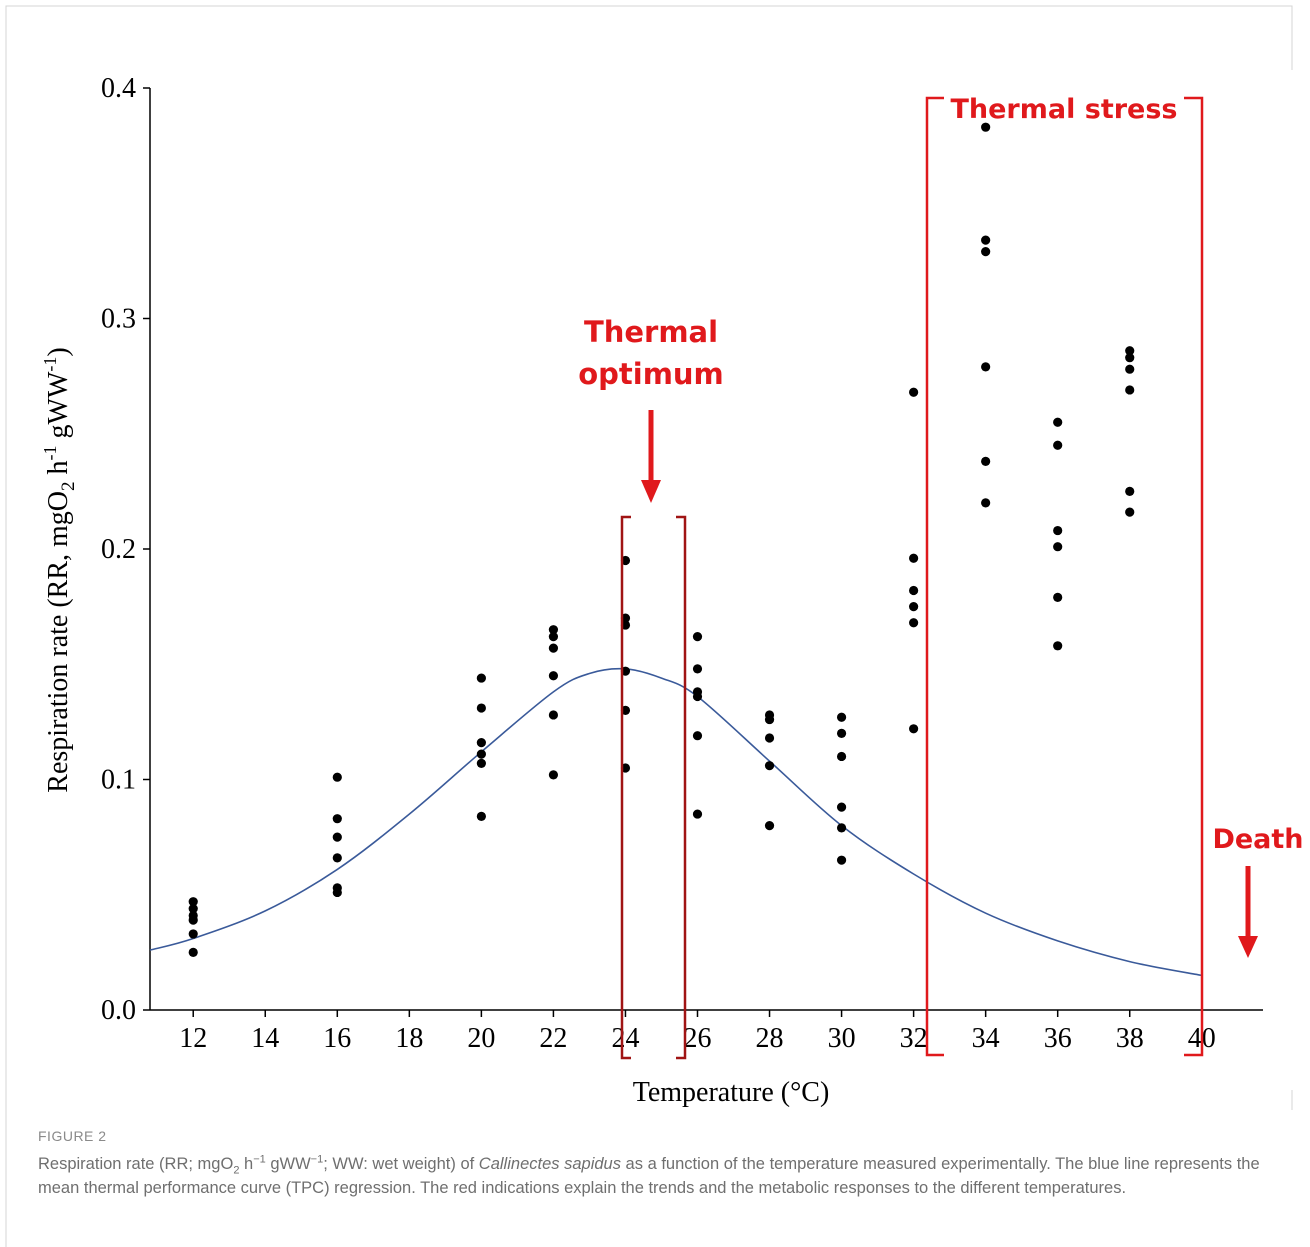 The height and width of the screenshot is (1247, 1310). What do you see at coordinates (914, 1038) in the screenshot?
I see `x-tick-label: 32` at bounding box center [914, 1038].